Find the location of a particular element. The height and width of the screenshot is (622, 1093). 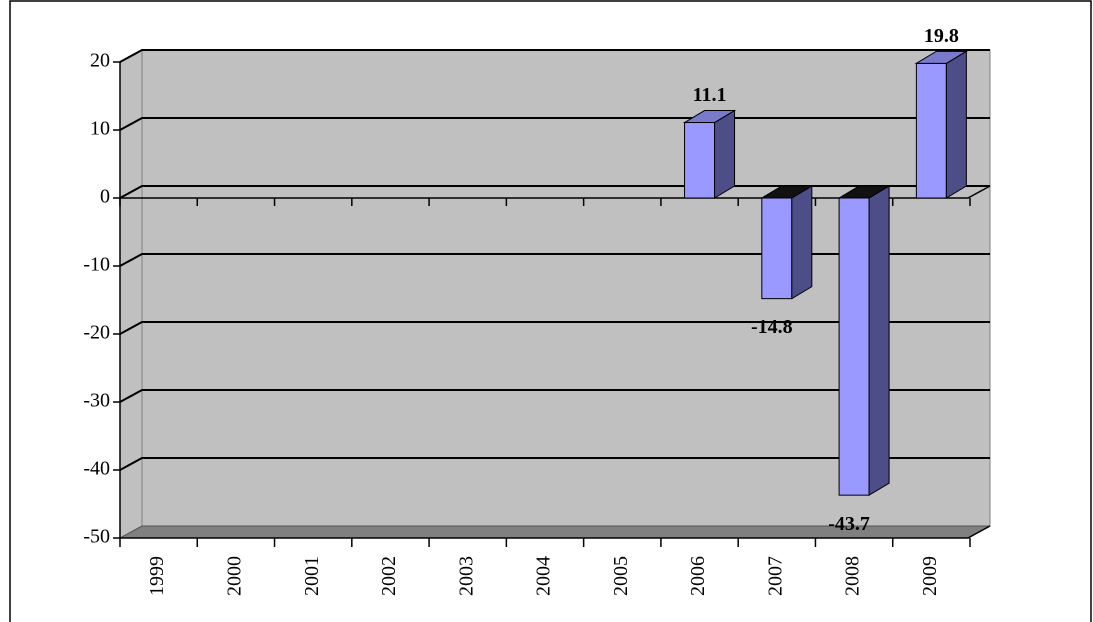

value-label: -43.7 is located at coordinates (849, 524).